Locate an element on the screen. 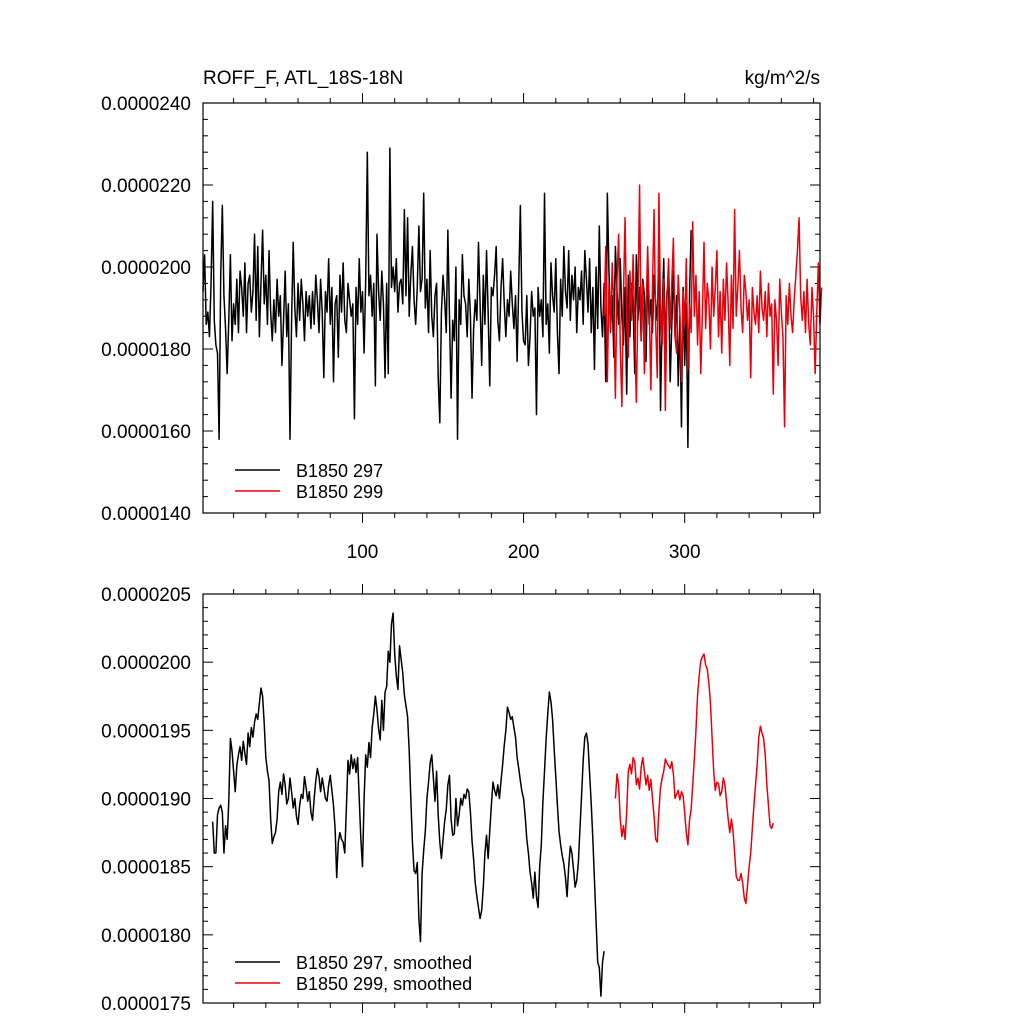 The height and width of the screenshot is (1024, 1024). bottom-y-tick-label: 0.0000180 is located at coordinates (146, 936).